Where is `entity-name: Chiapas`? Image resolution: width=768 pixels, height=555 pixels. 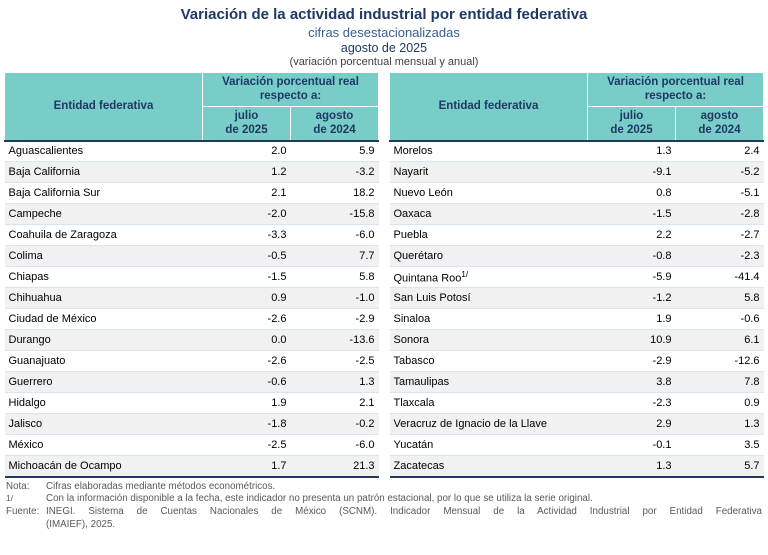
entity-name: Chiapas is located at coordinates (103, 277).